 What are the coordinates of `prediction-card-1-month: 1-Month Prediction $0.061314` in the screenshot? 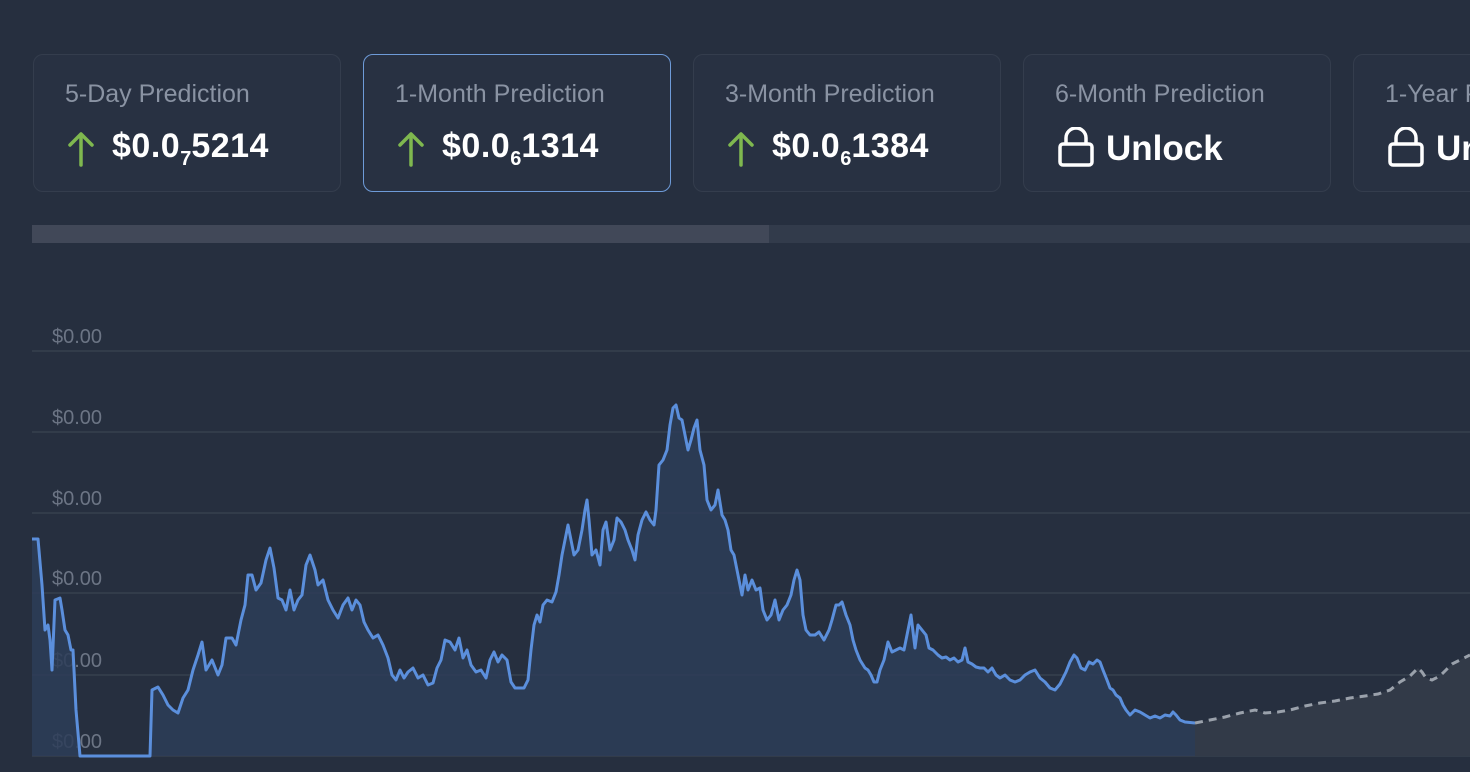 It's located at (517, 123).